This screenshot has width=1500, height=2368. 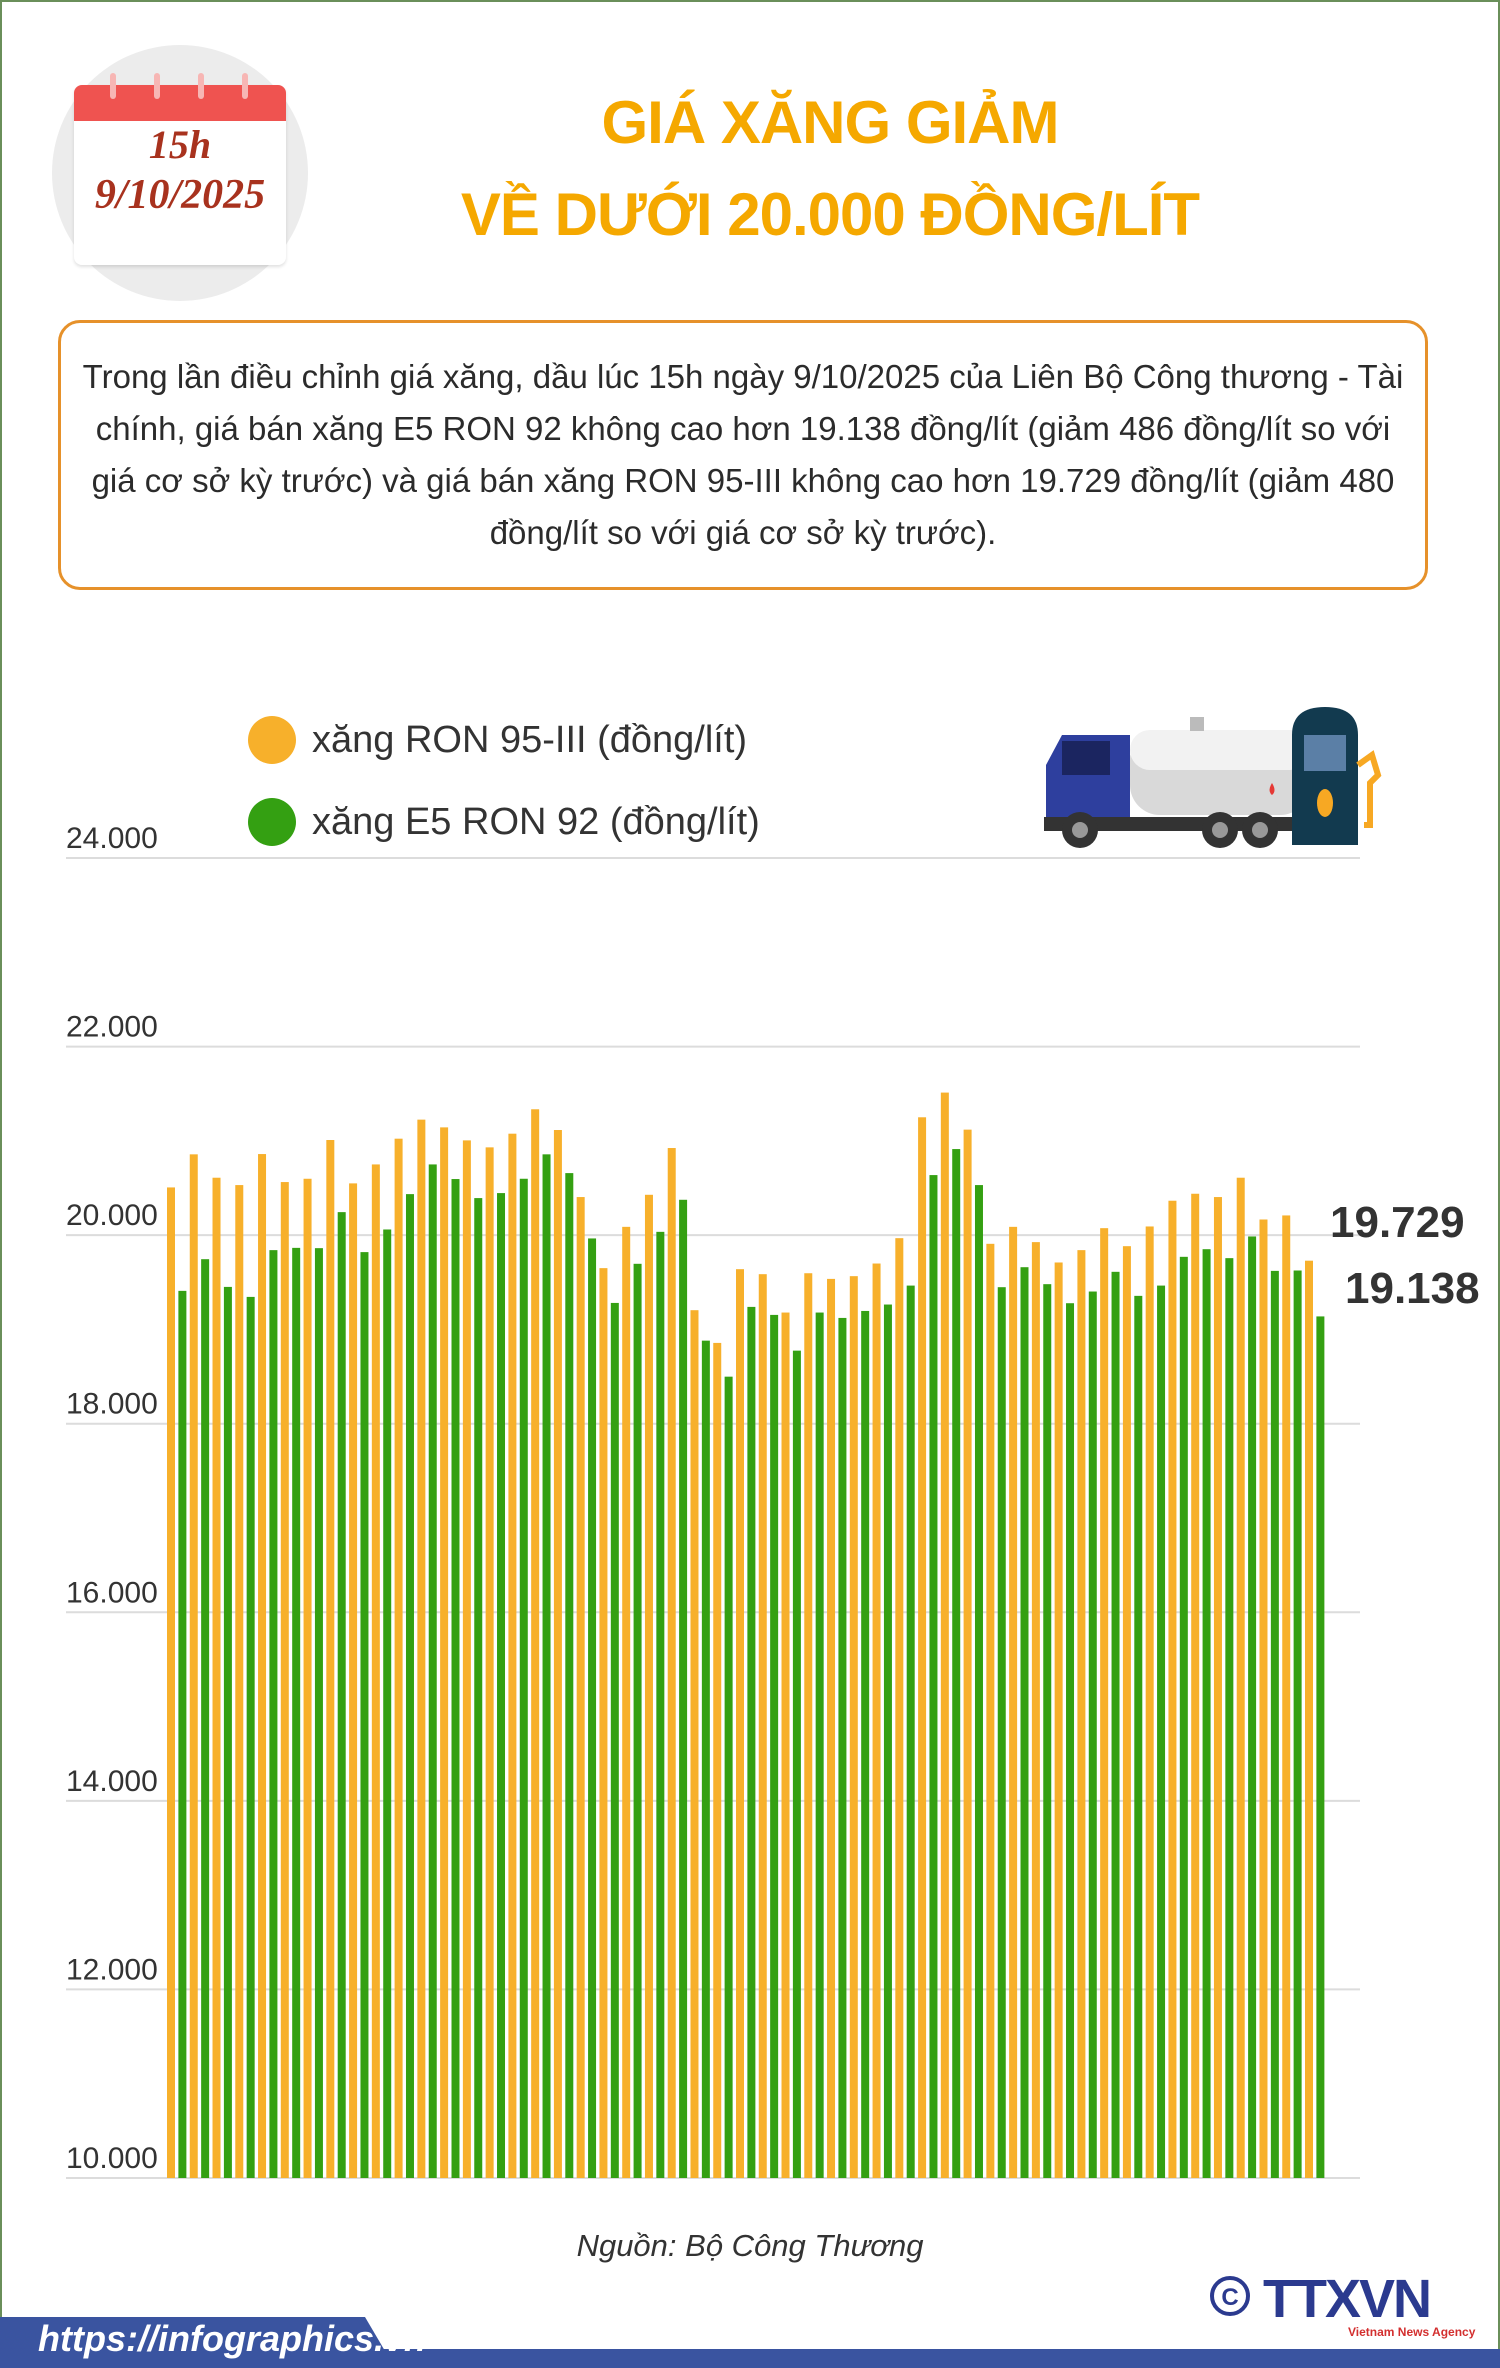 What do you see at coordinates (112, 1592) in the screenshot?
I see `y-tick-label: 16.000` at bounding box center [112, 1592].